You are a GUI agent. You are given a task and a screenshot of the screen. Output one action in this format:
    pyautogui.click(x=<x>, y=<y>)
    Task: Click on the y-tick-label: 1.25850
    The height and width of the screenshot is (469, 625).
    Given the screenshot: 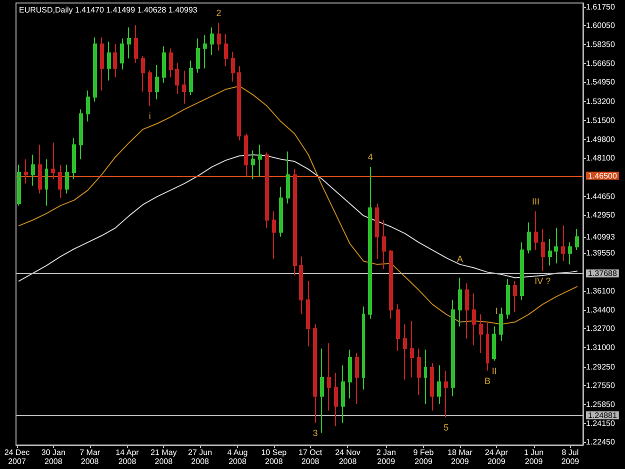 What is the action you would take?
    pyautogui.click(x=601, y=405)
    